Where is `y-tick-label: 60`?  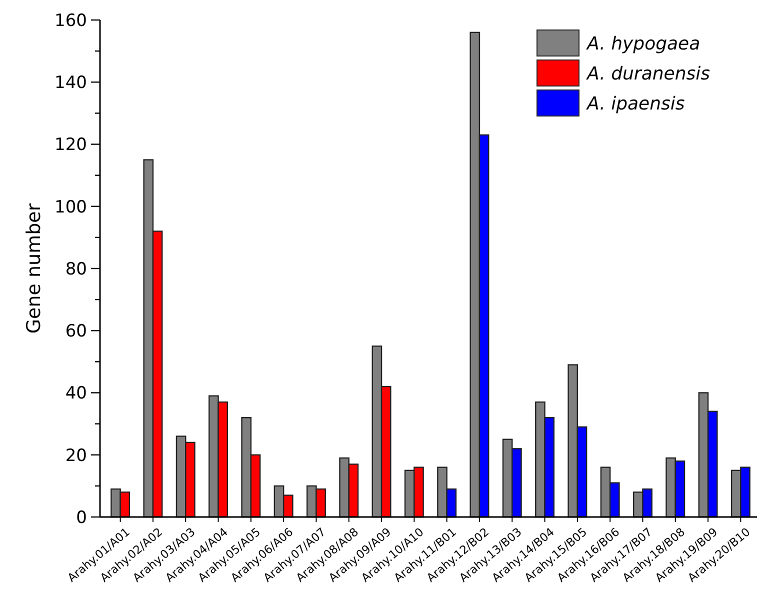 y-tick-label: 60 is located at coordinates (76, 332).